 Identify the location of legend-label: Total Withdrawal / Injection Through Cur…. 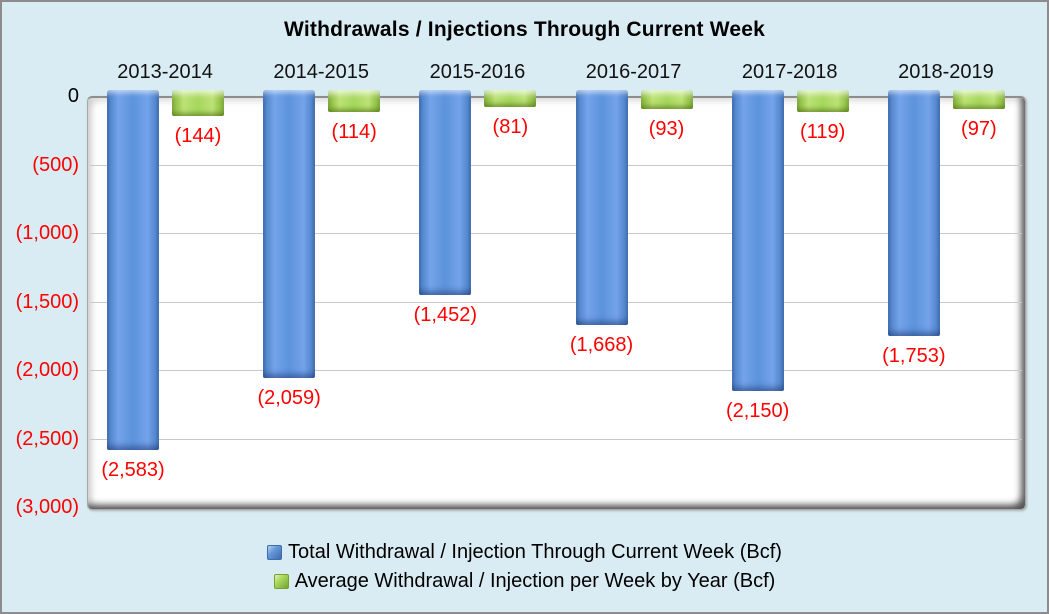
(535, 551).